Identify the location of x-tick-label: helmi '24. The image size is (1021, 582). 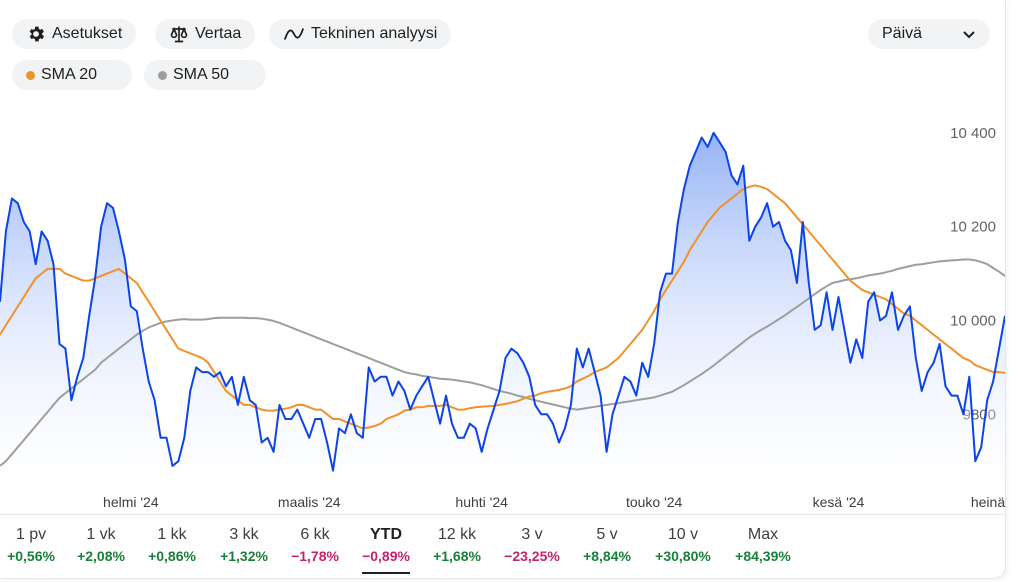
(131, 502).